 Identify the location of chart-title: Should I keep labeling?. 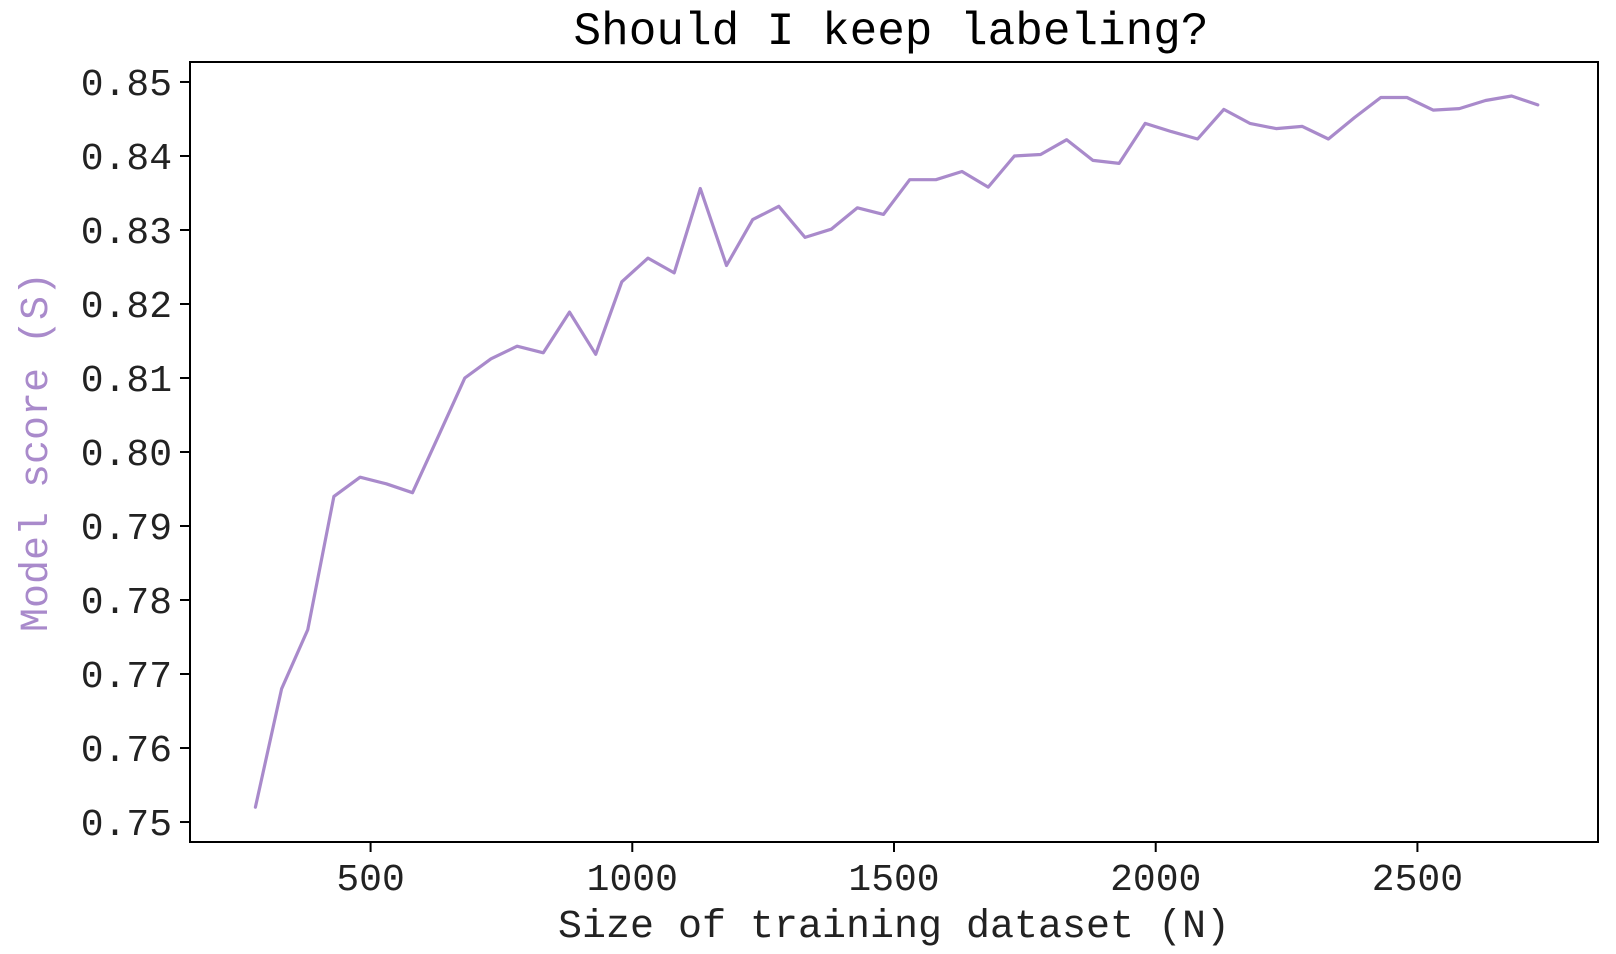
(891, 32).